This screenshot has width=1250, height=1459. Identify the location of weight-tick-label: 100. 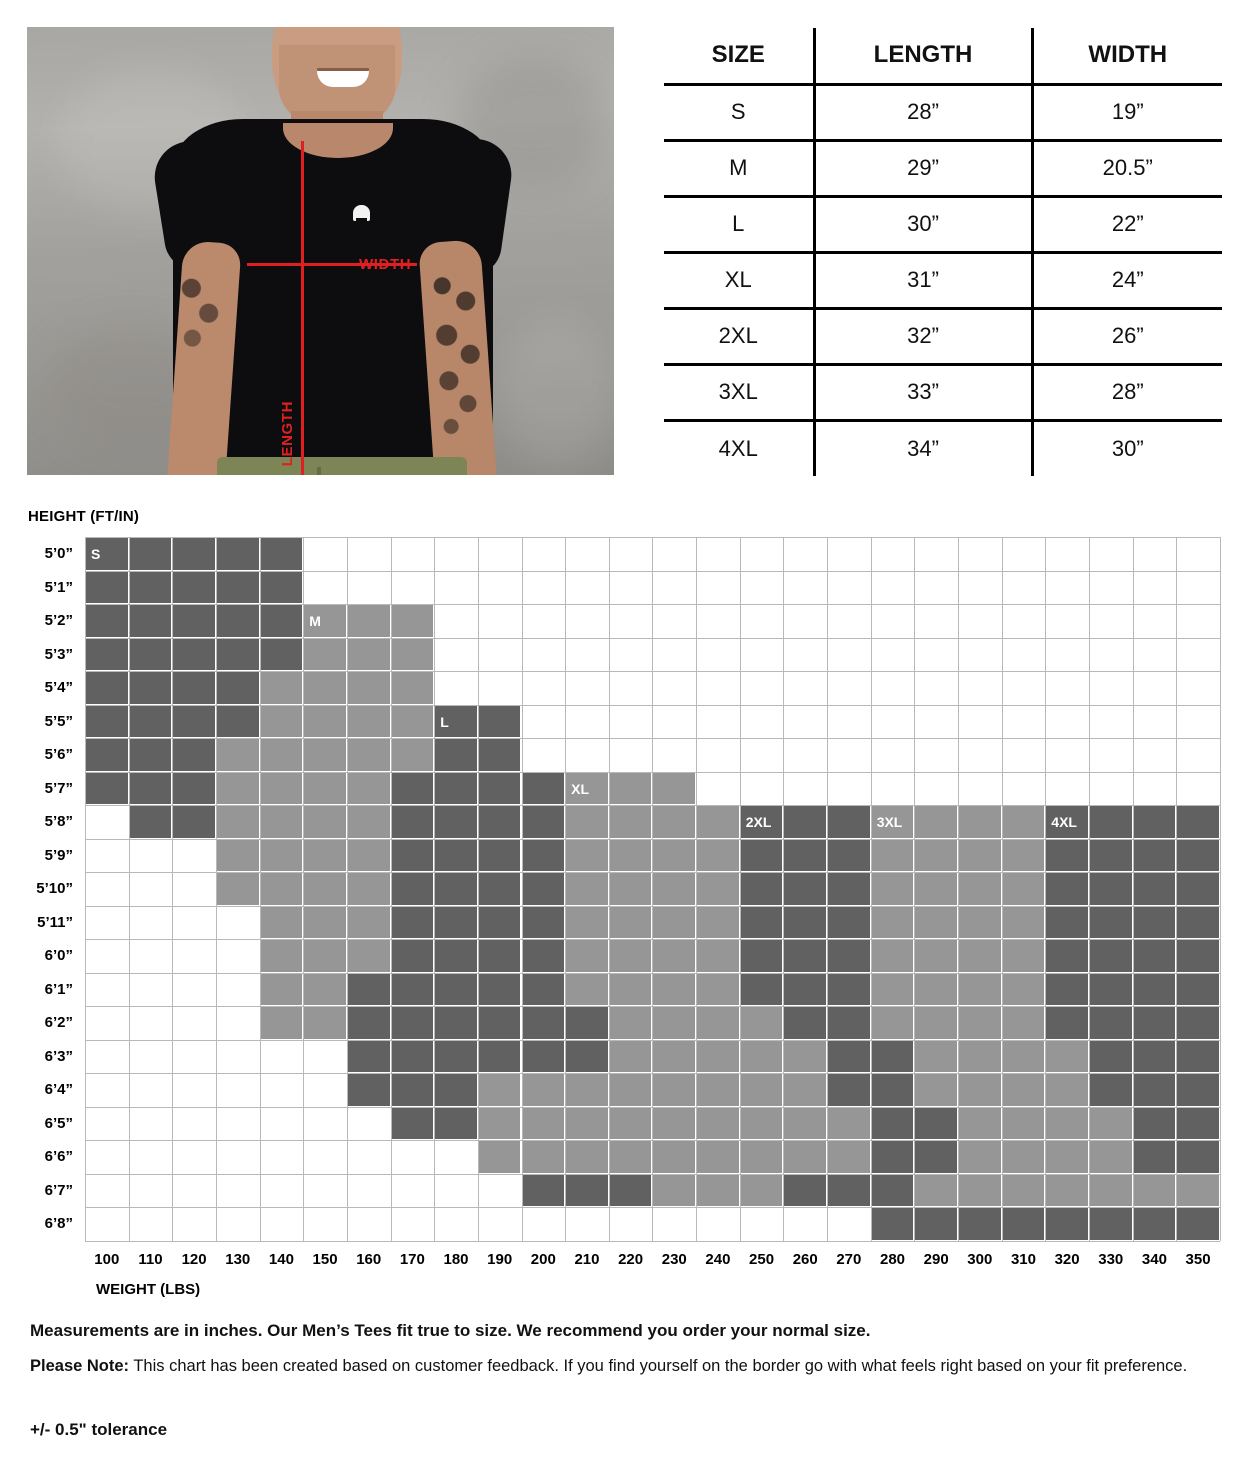
(107, 1259).